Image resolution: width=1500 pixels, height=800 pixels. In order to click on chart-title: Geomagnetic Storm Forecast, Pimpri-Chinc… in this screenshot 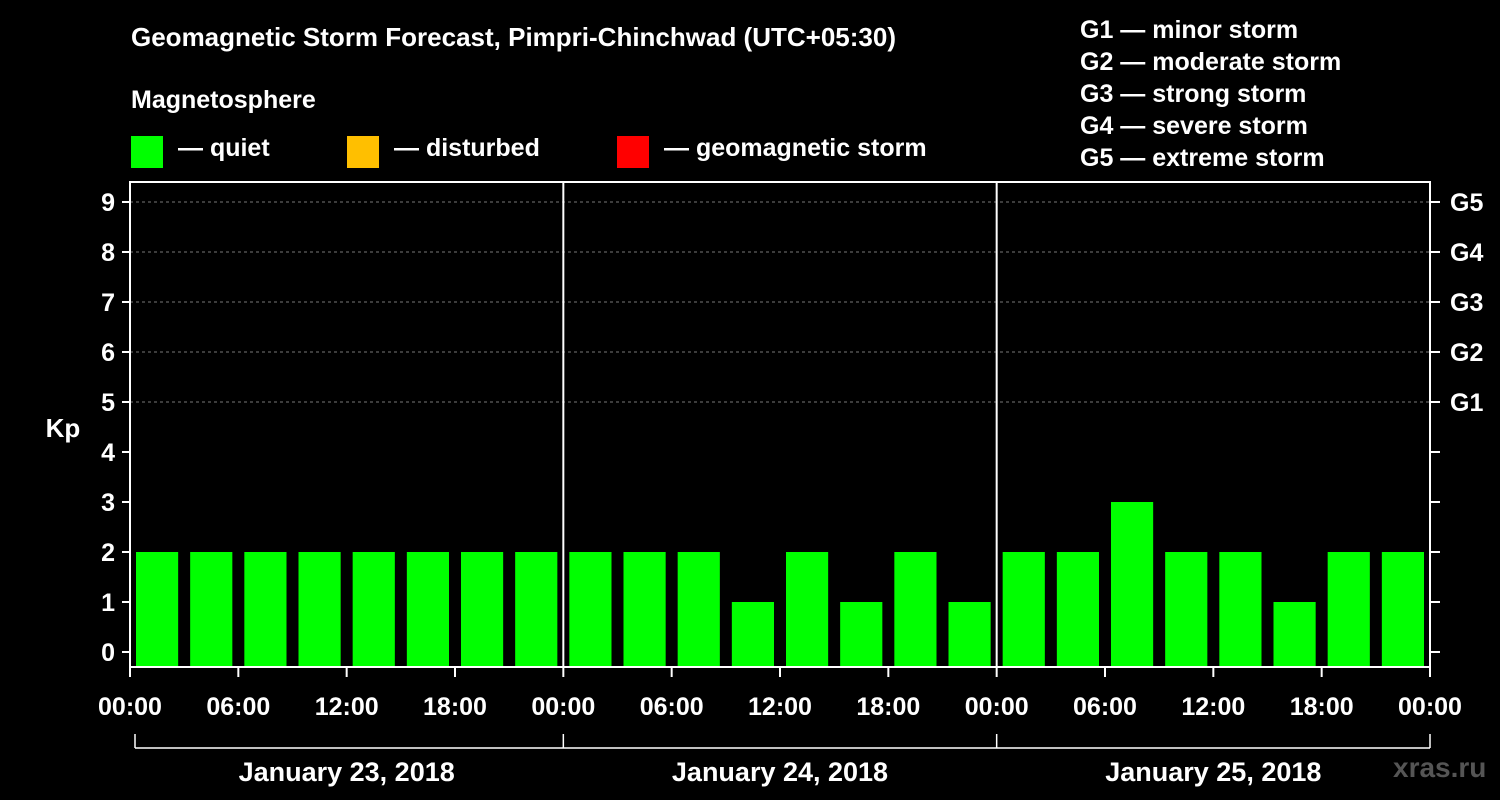, I will do `click(513, 37)`.